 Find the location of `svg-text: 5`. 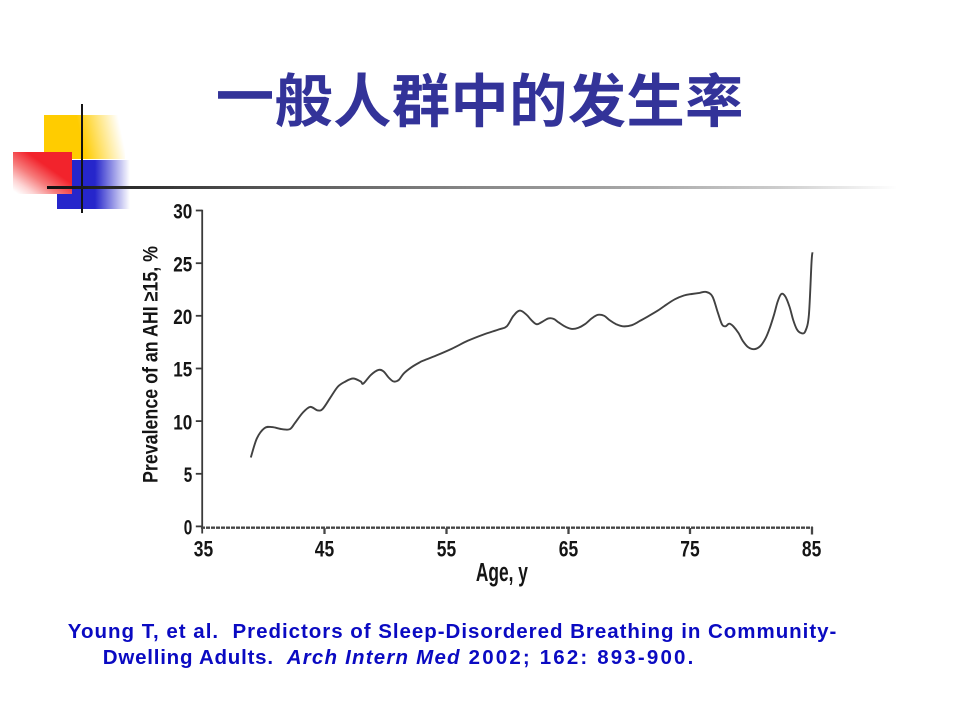

svg-text: 5 is located at coordinates (188, 475).